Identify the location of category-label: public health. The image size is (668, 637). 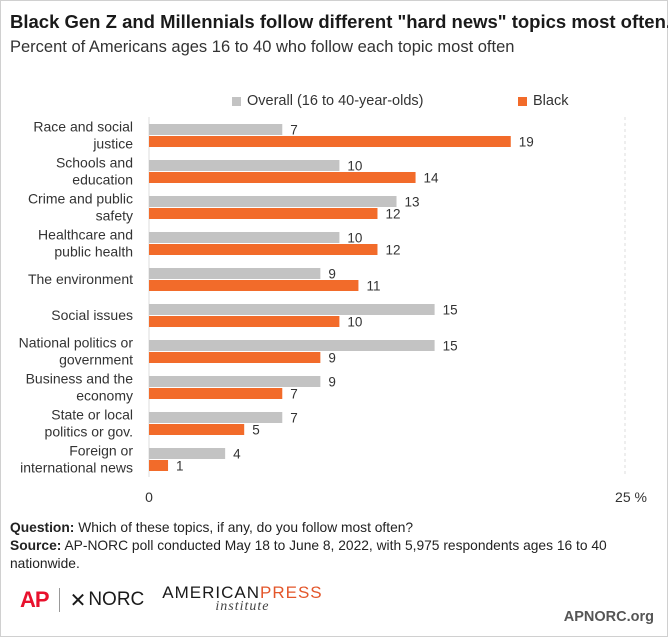
(93, 252).